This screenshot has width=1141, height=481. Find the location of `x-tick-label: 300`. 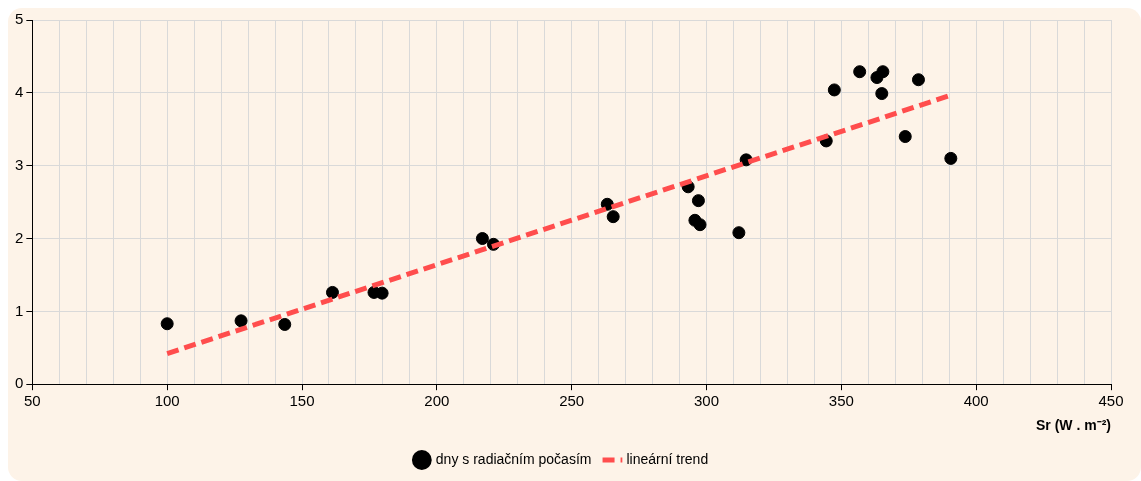

x-tick-label: 300 is located at coordinates (706, 401).